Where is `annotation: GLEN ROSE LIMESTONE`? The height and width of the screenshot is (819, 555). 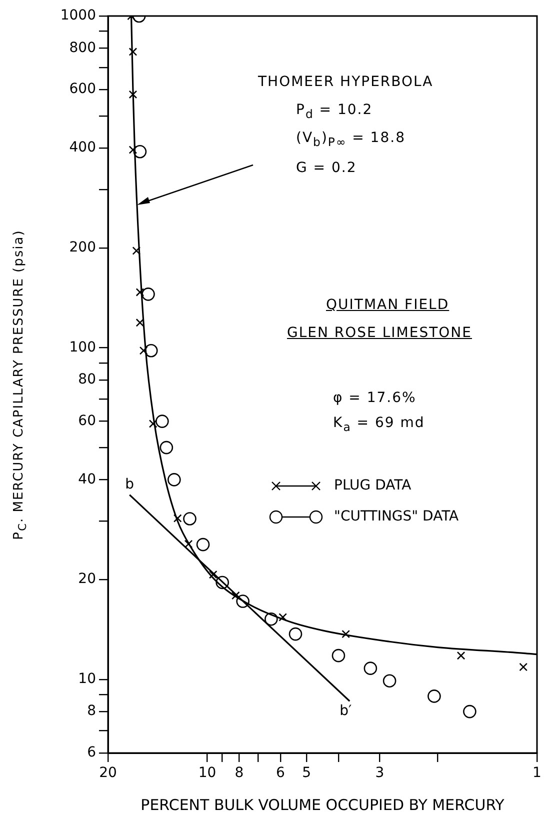
annotation: GLEN ROSE LIMESTONE is located at coordinates (379, 333).